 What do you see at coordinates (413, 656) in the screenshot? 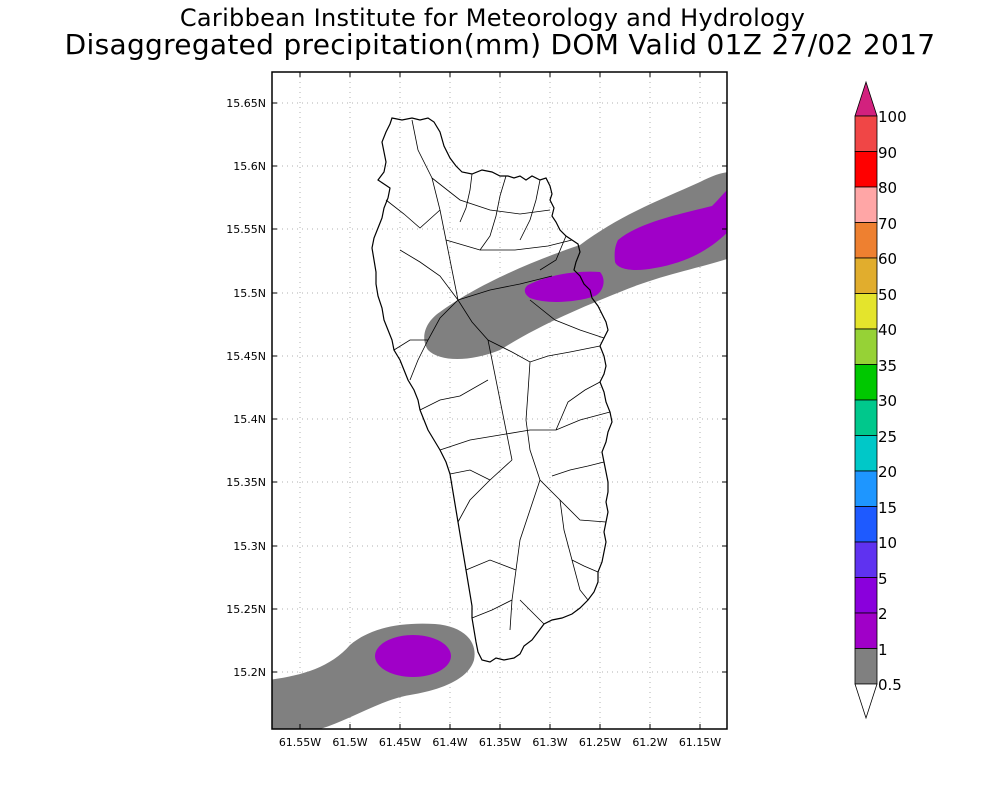
I see `precip-core-southwest` at bounding box center [413, 656].